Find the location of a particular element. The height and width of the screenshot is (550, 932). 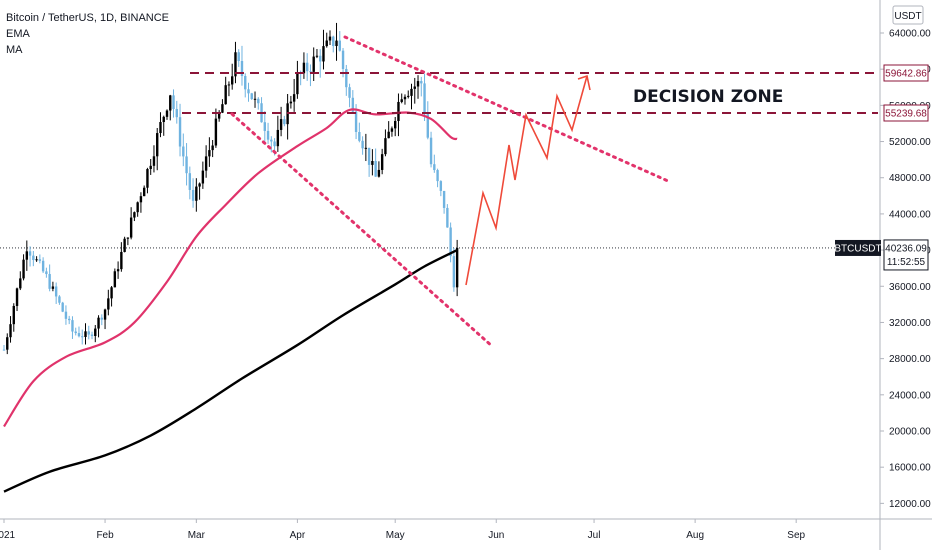

y-tick-label: 52000.00 is located at coordinates (910, 142).